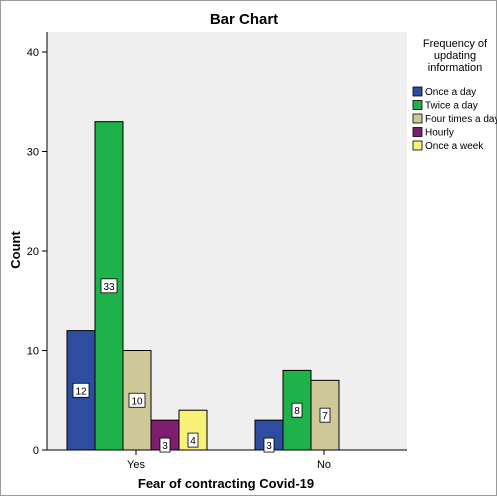 The image size is (497, 501). I want to click on data-label: 8, so click(297, 411).